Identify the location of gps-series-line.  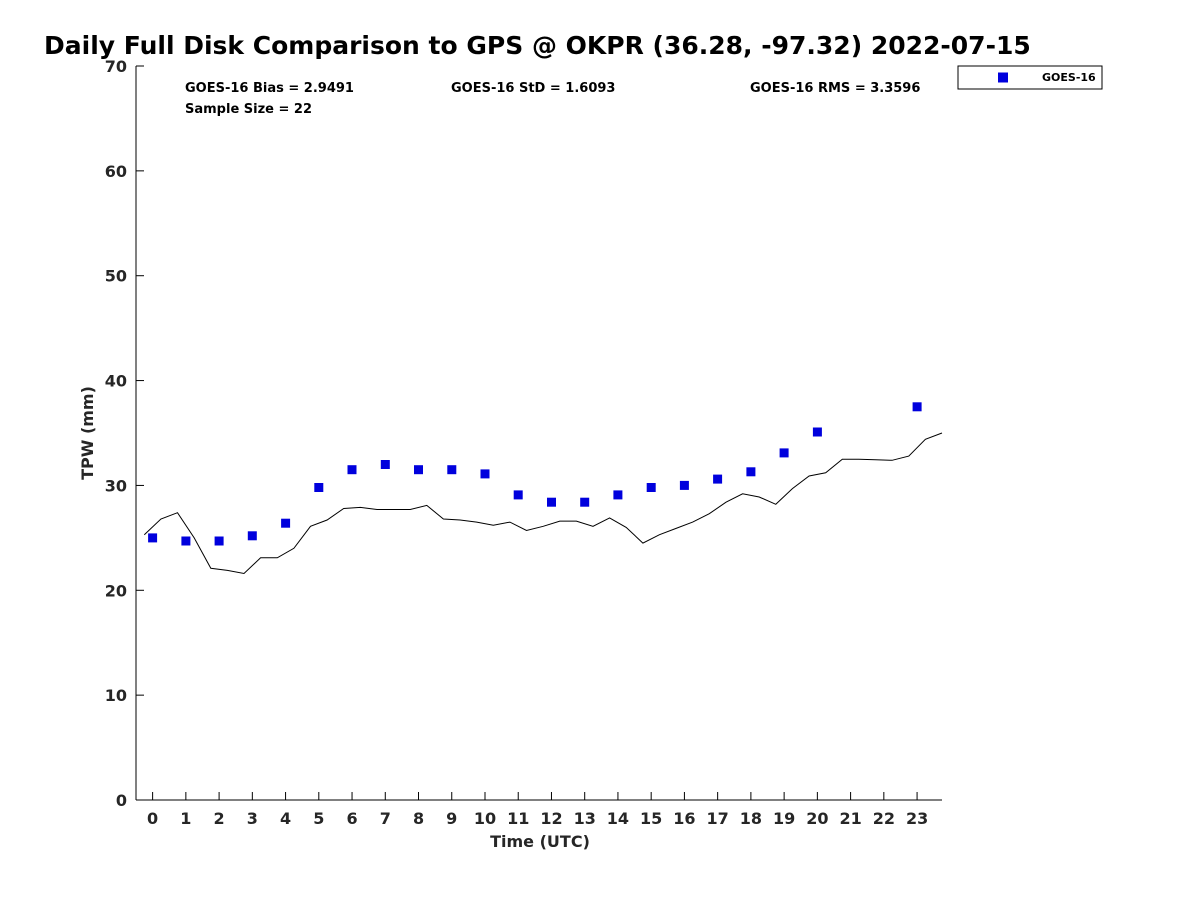
(543, 503).